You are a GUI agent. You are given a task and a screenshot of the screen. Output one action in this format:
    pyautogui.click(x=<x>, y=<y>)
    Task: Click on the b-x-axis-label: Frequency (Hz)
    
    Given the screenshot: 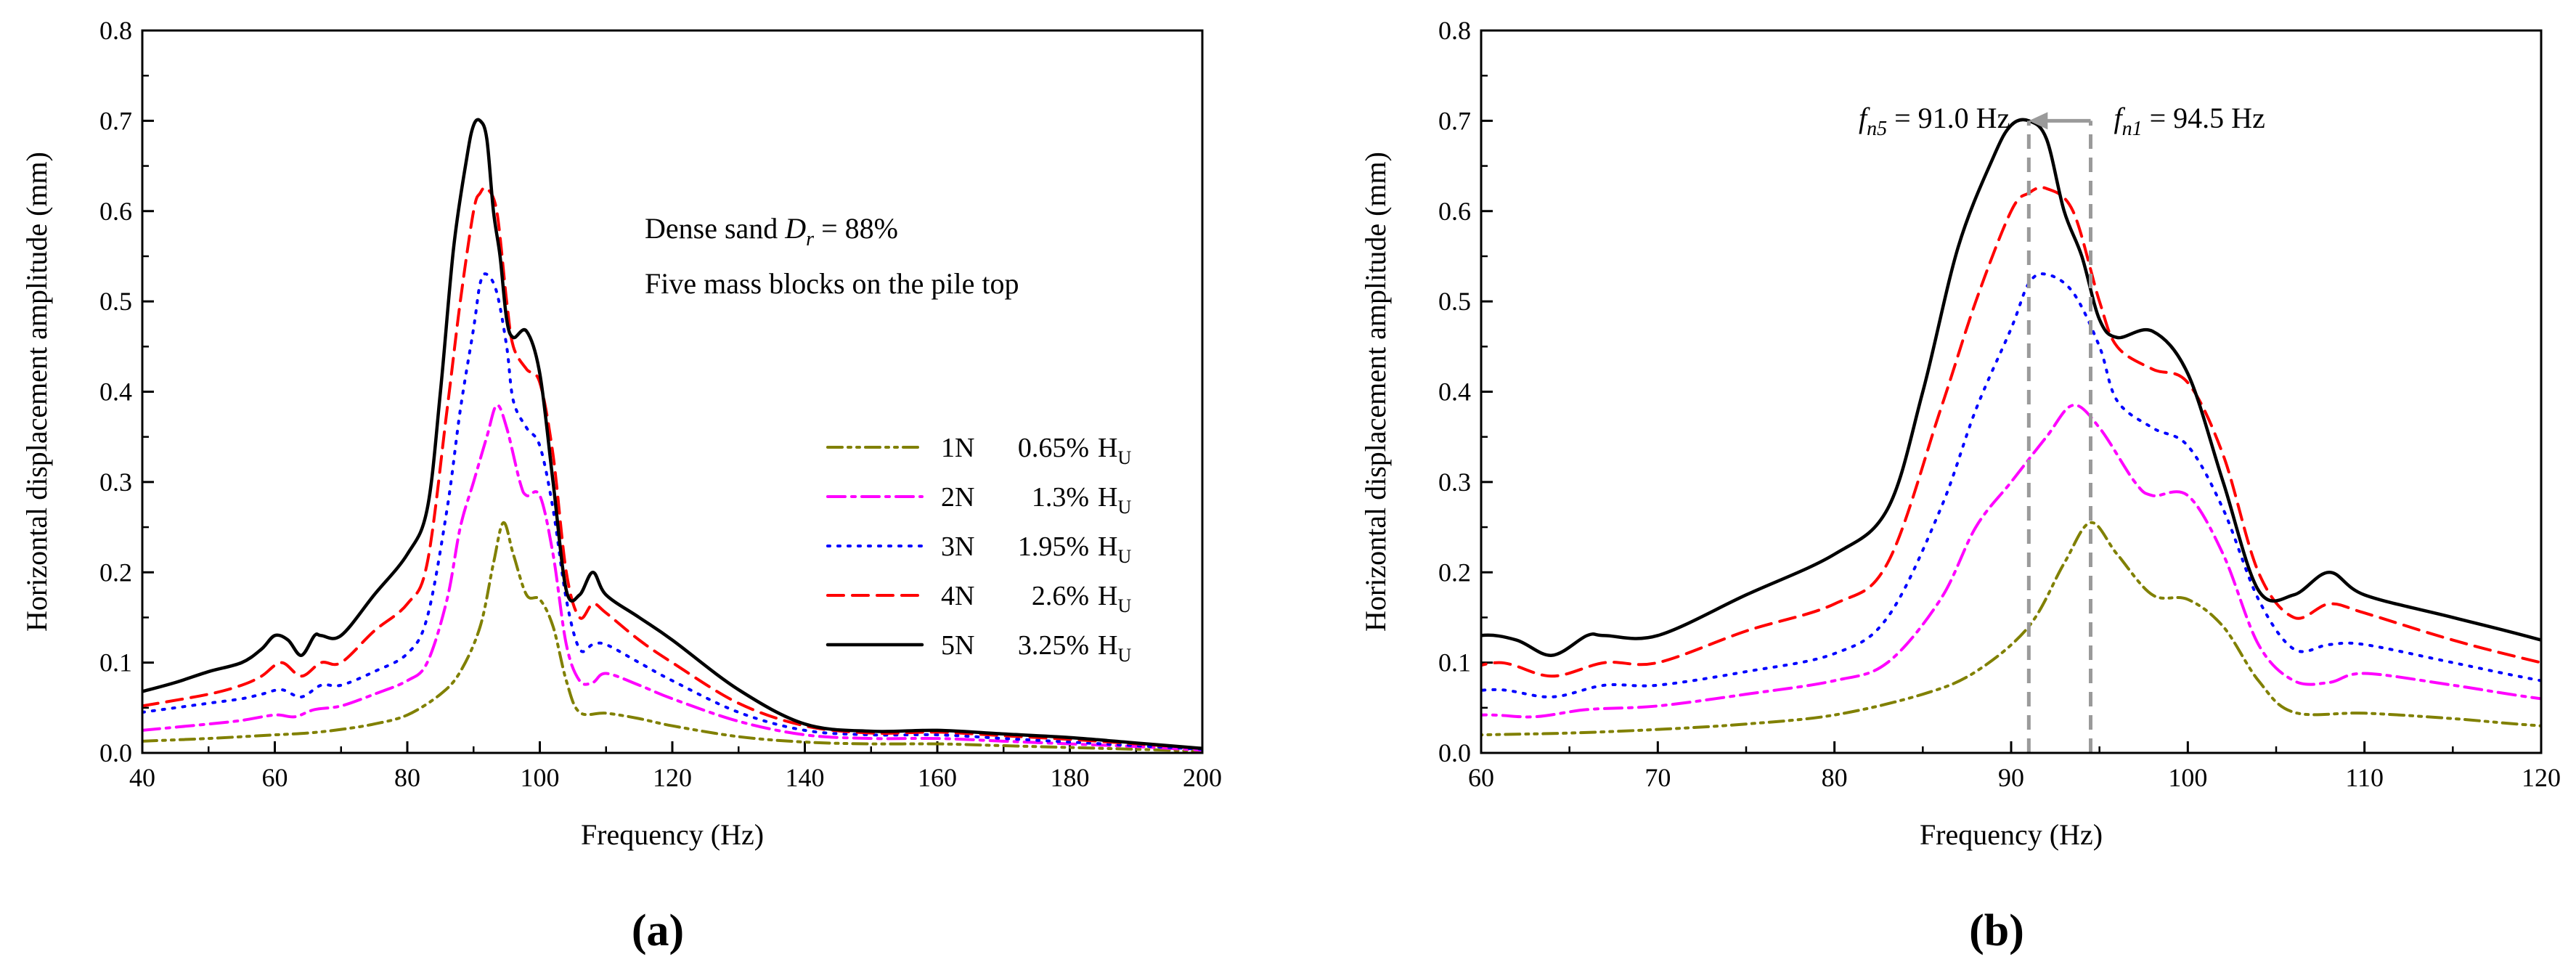 What is the action you would take?
    pyautogui.click(x=2011, y=835)
    